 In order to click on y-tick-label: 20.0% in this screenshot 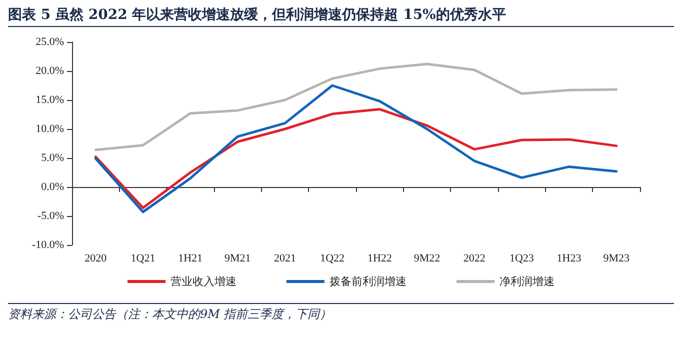, I will do `click(50, 71)`.